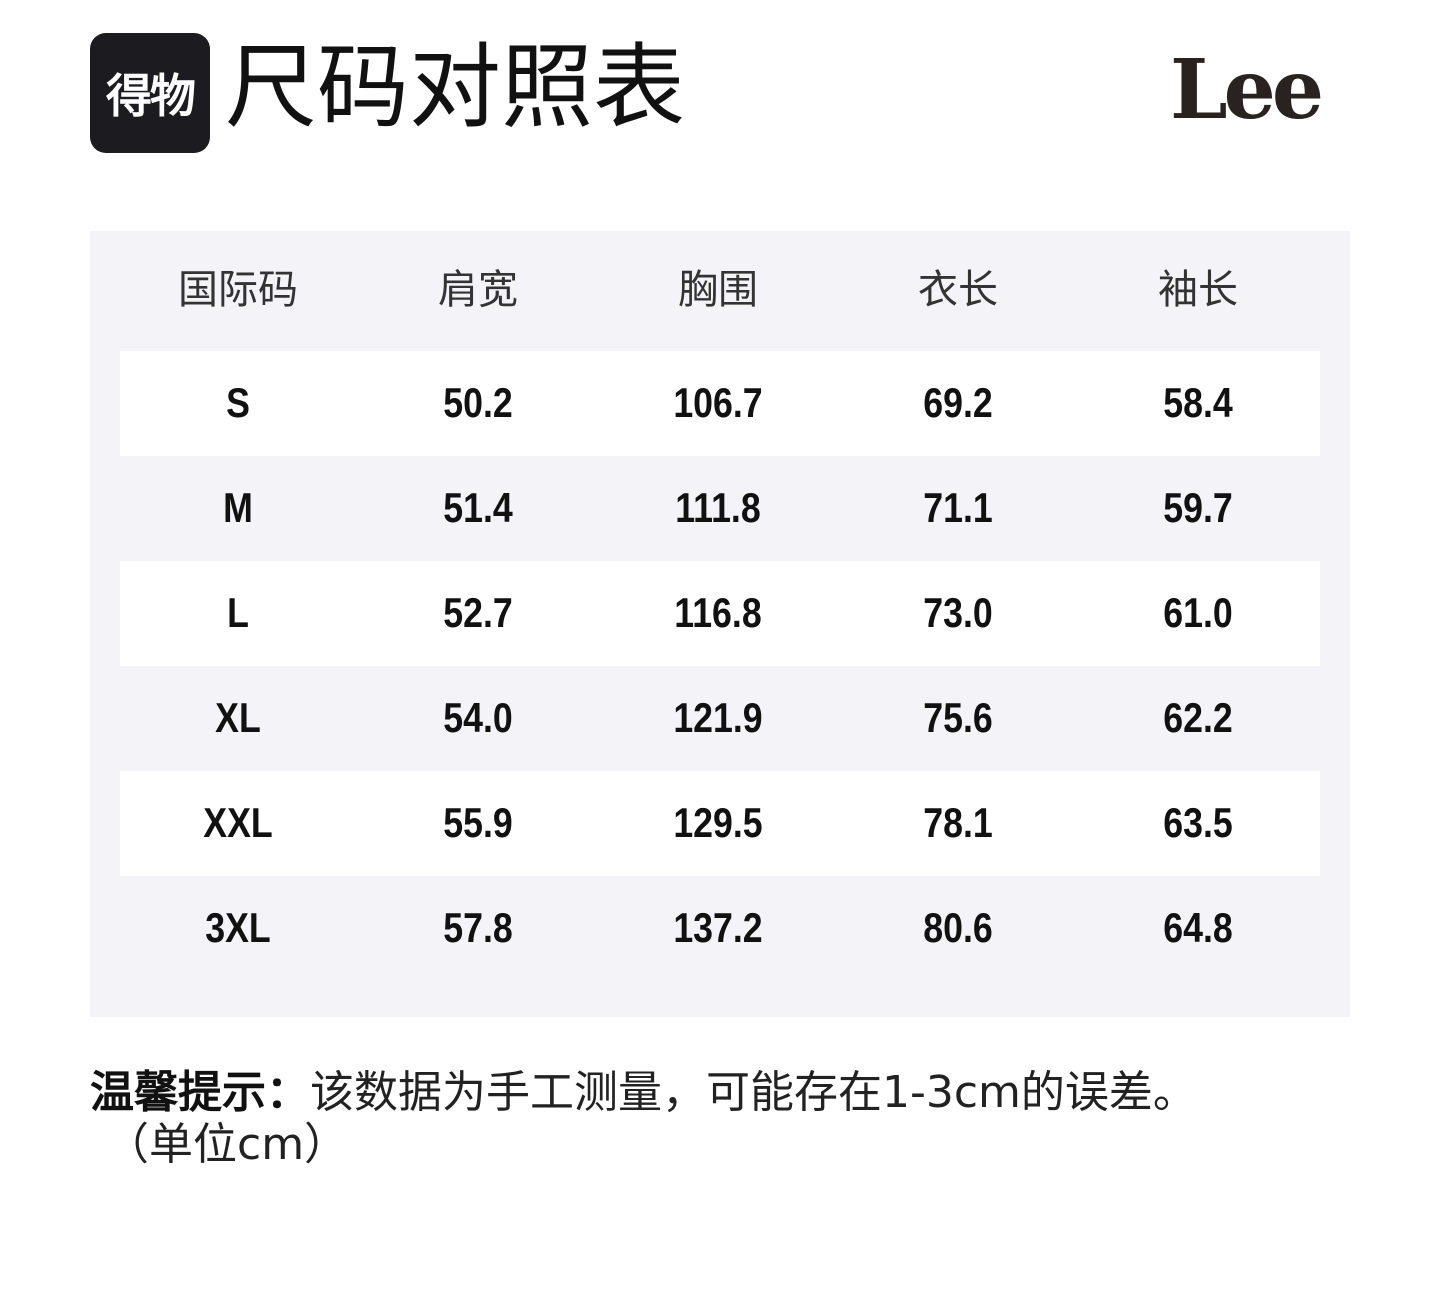  I want to click on size-label: 3XL, so click(238, 927).